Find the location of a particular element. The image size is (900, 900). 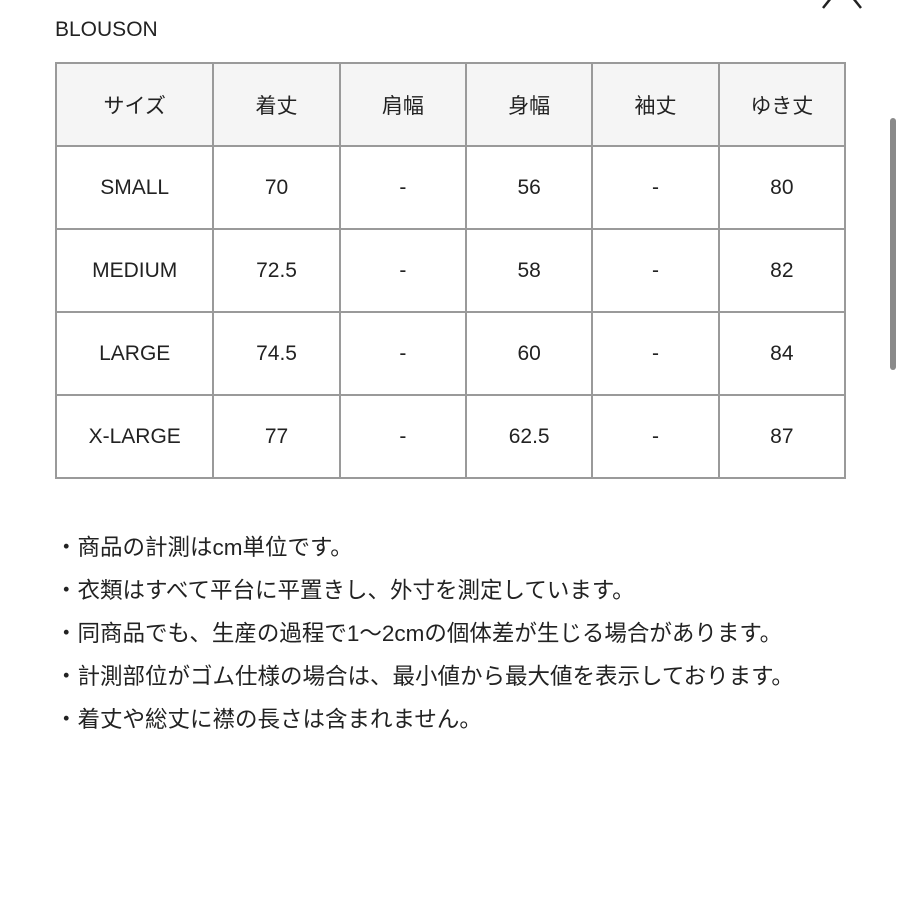

header-cell: 着丈 is located at coordinates (276, 104).